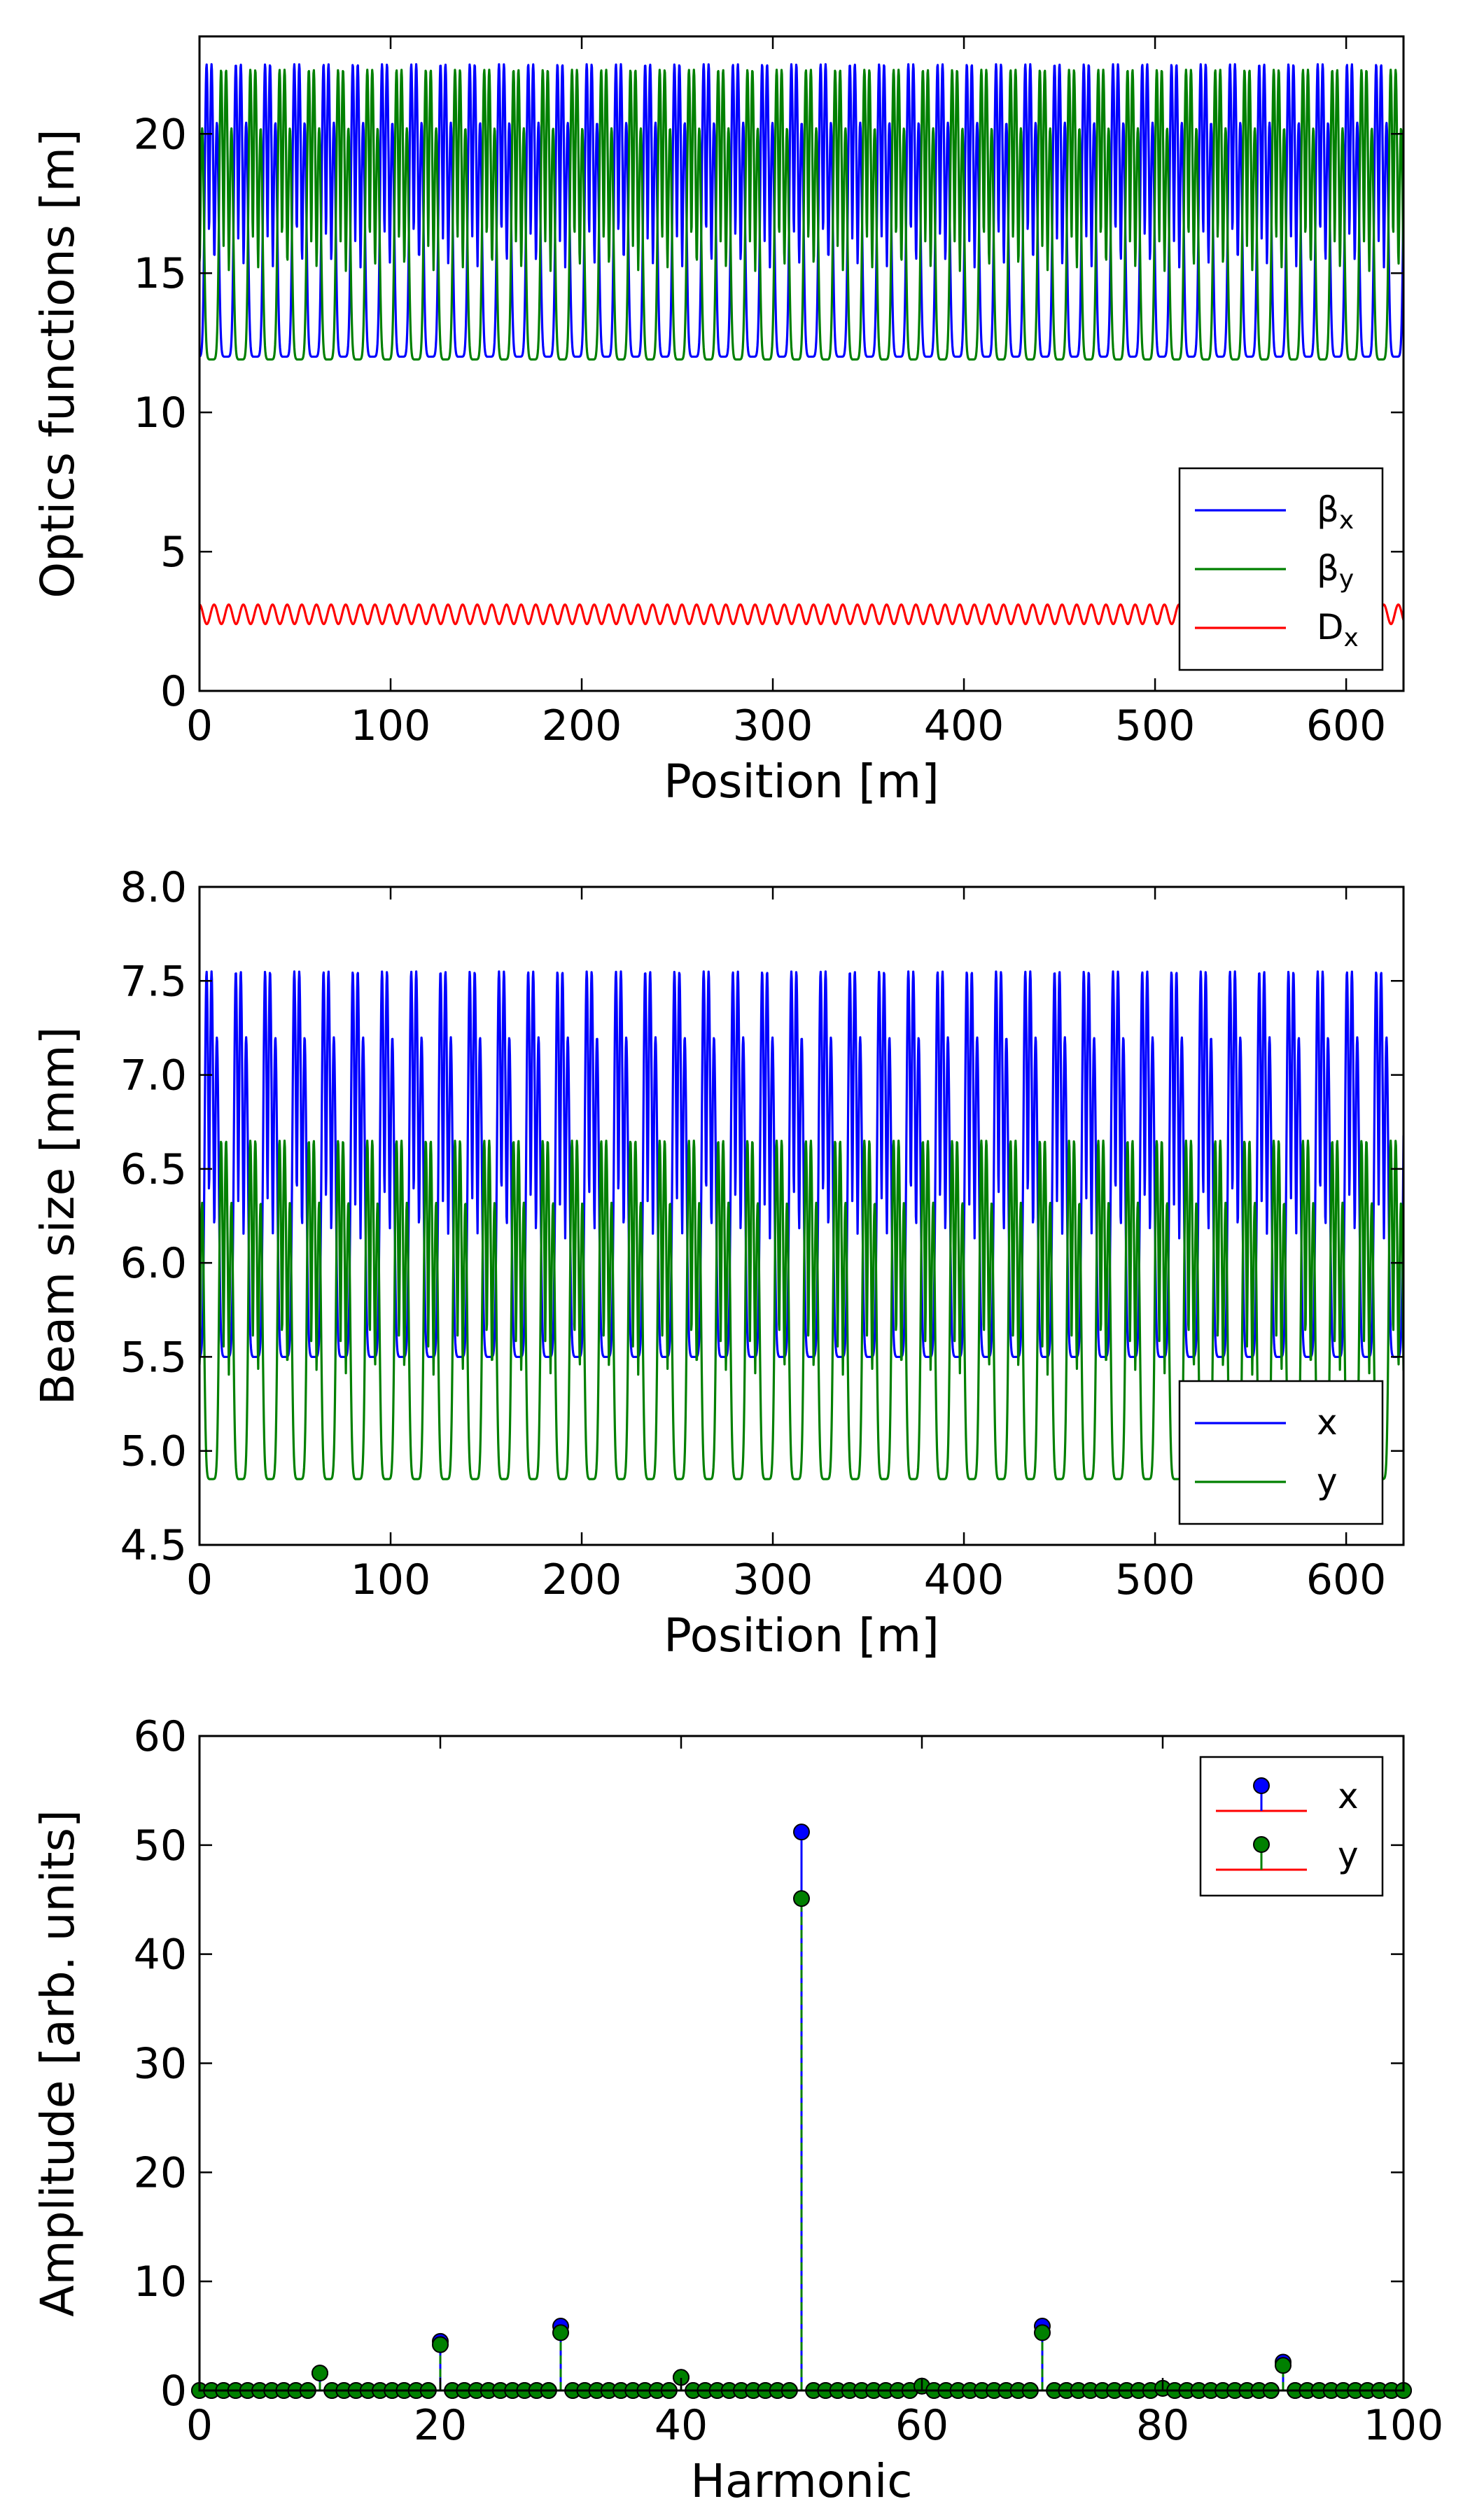 The width and height of the screenshot is (1470, 2520). Describe the element at coordinates (1330, 627) in the screenshot. I see `legend-label-base: D` at that location.